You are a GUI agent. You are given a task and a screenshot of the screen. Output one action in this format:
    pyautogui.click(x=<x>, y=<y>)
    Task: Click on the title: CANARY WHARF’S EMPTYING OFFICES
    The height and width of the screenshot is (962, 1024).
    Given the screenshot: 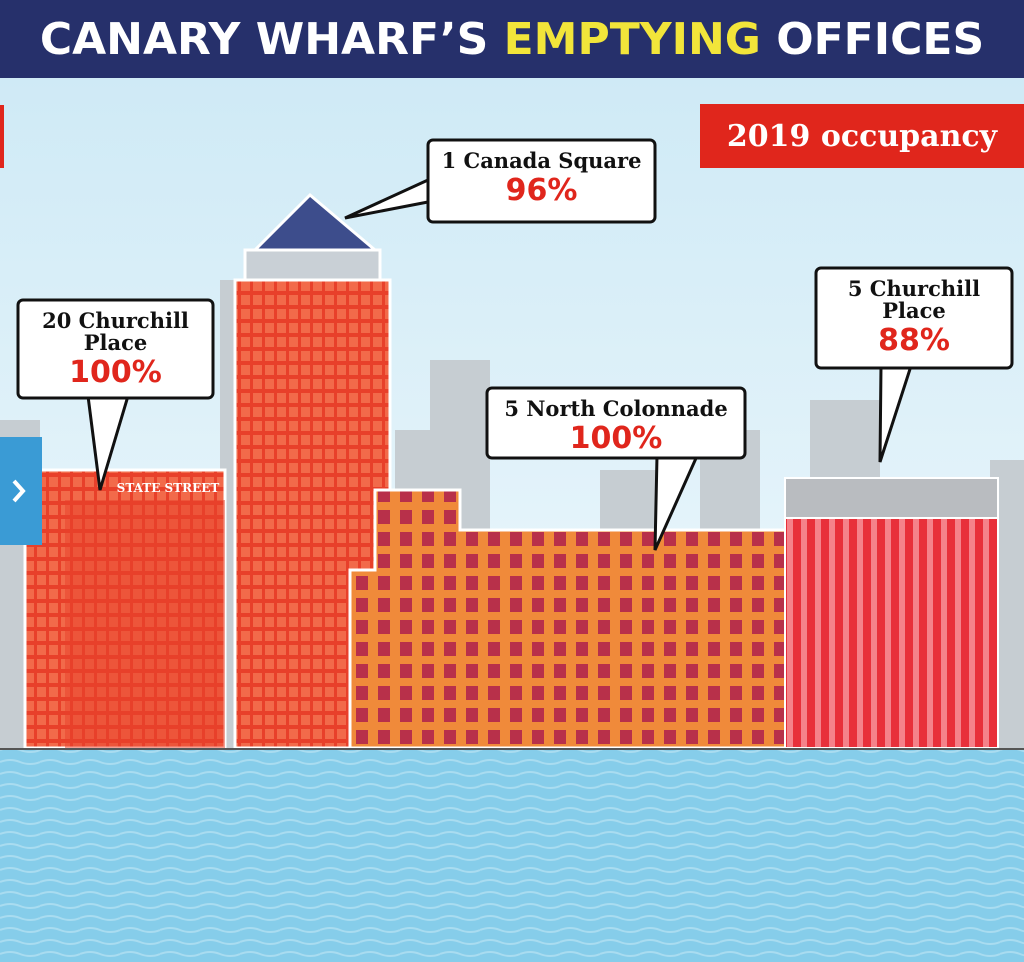 What is the action you would take?
    pyautogui.click(x=512, y=39)
    